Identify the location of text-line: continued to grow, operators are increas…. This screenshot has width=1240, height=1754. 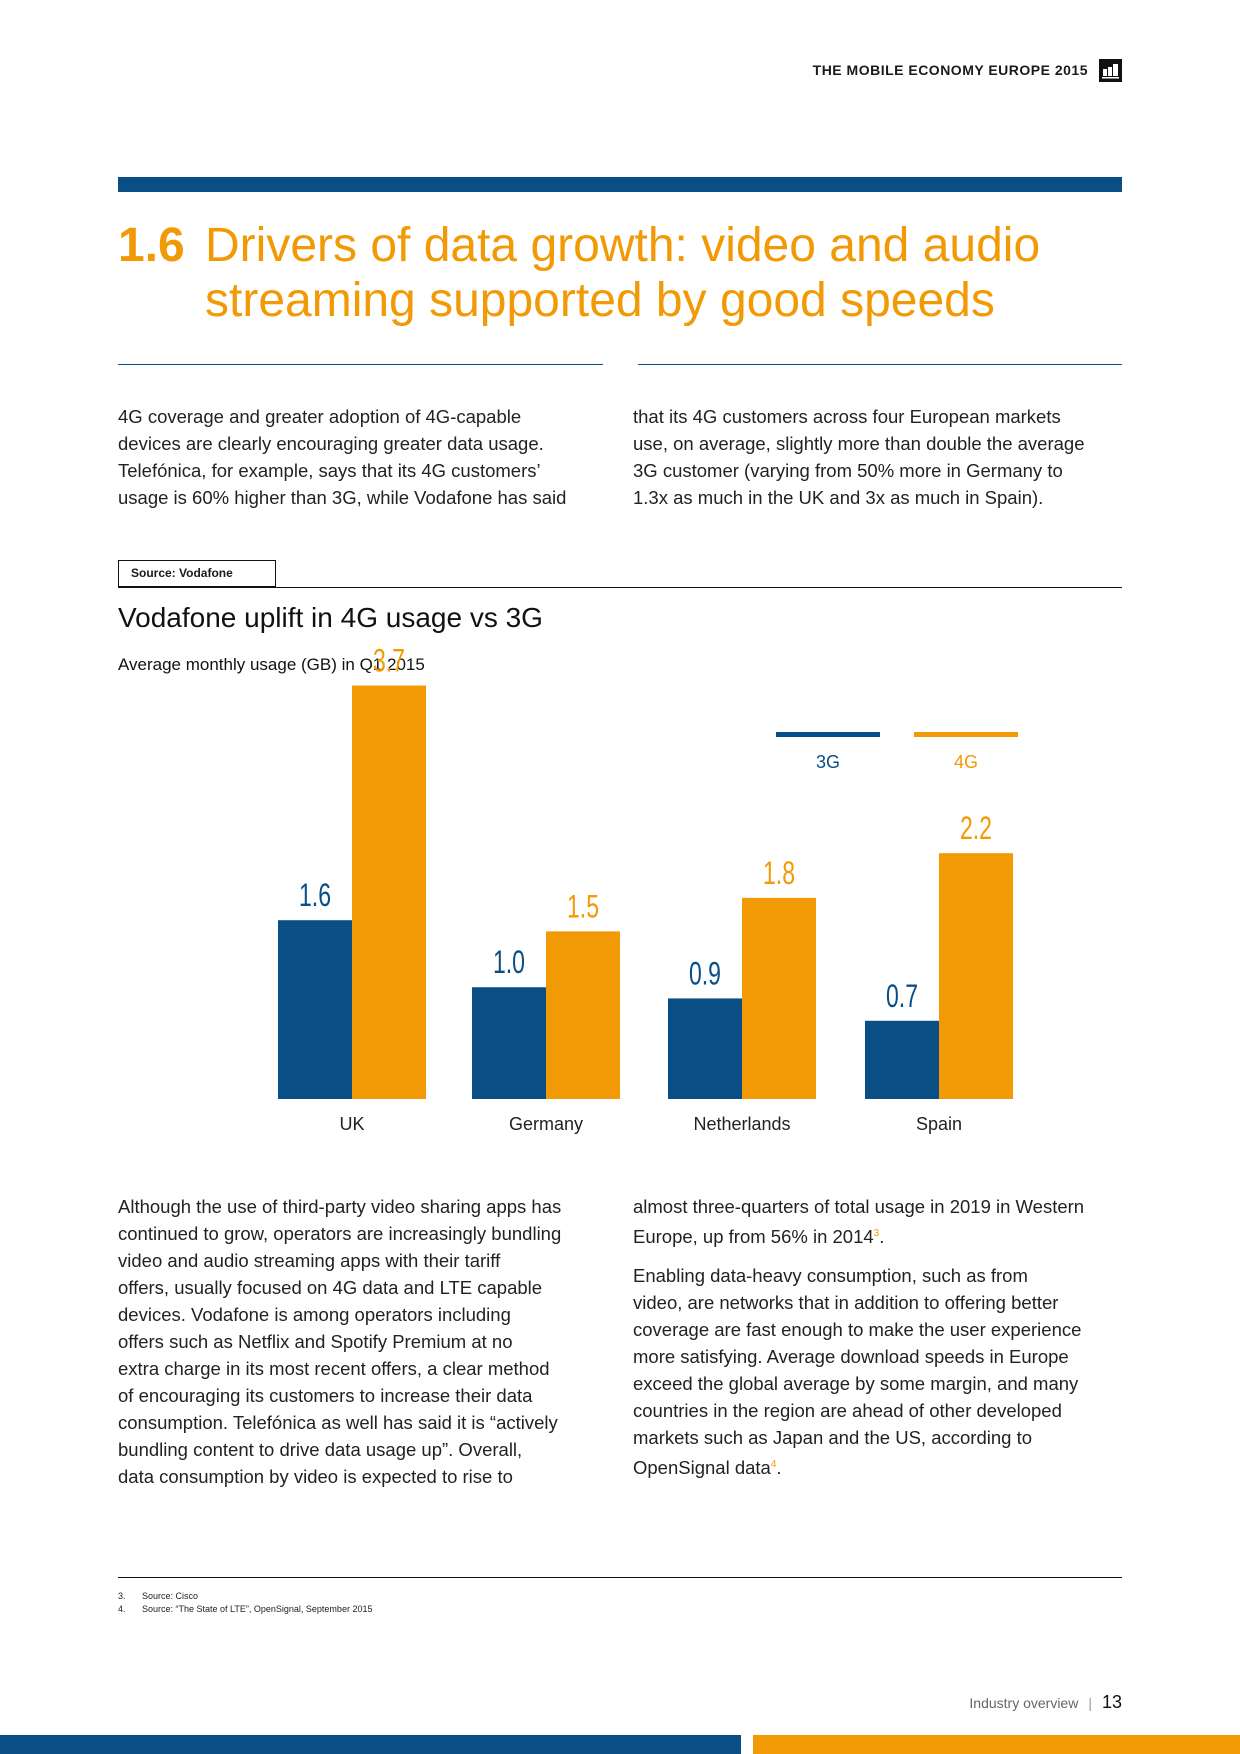
(340, 1233).